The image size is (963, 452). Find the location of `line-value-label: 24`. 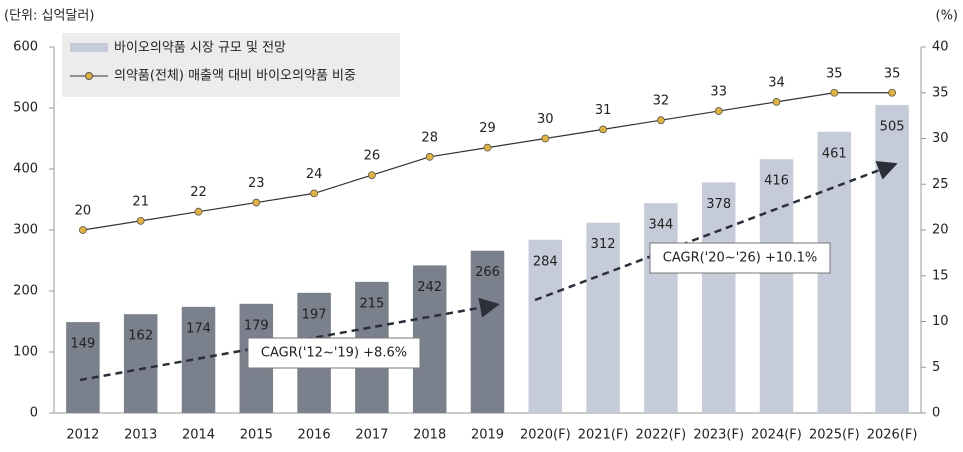

line-value-label: 24 is located at coordinates (314, 174).